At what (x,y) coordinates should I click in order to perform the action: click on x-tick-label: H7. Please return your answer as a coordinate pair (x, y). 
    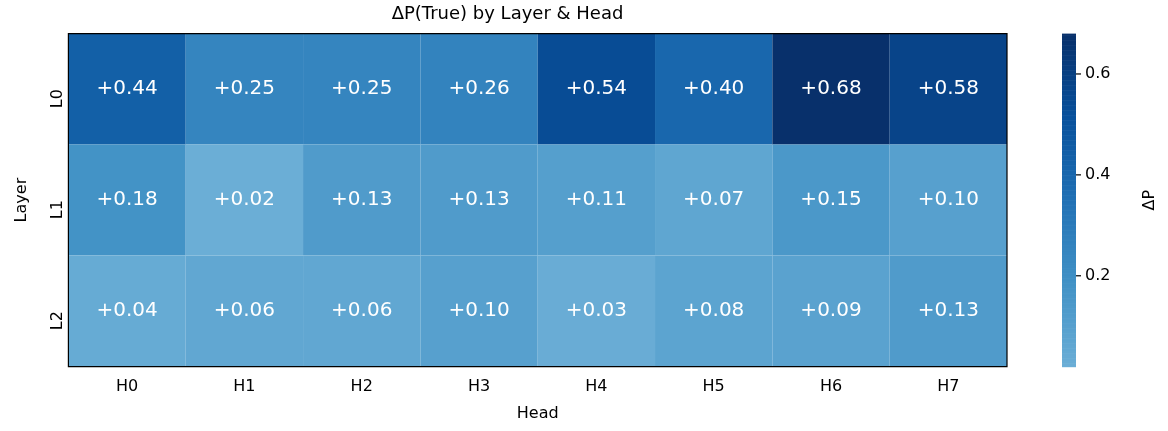
    Looking at the image, I should click on (948, 386).